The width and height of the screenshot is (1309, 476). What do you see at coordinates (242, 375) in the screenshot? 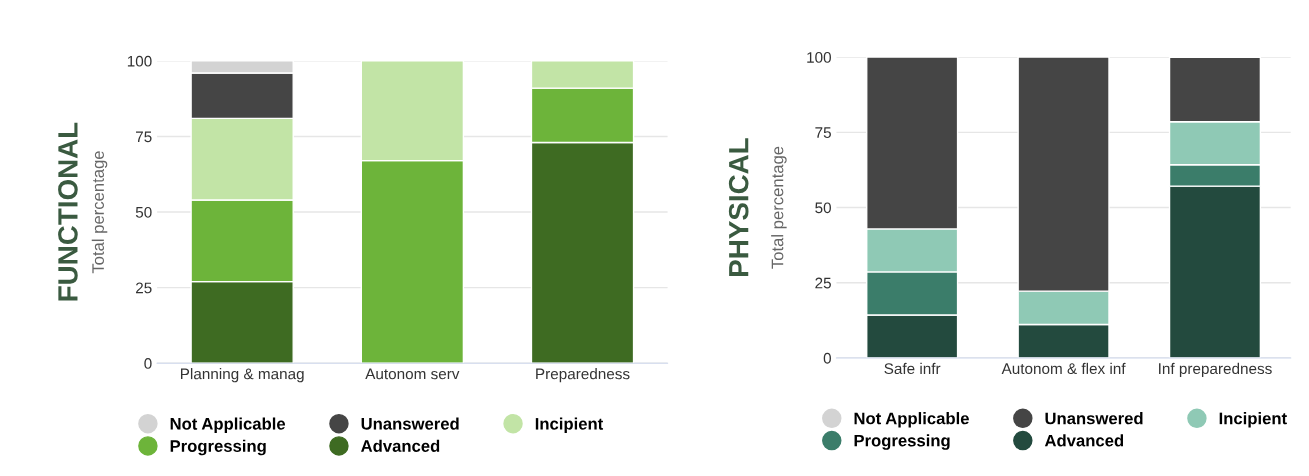
I see `x-tick-label: Planning & manag` at bounding box center [242, 375].